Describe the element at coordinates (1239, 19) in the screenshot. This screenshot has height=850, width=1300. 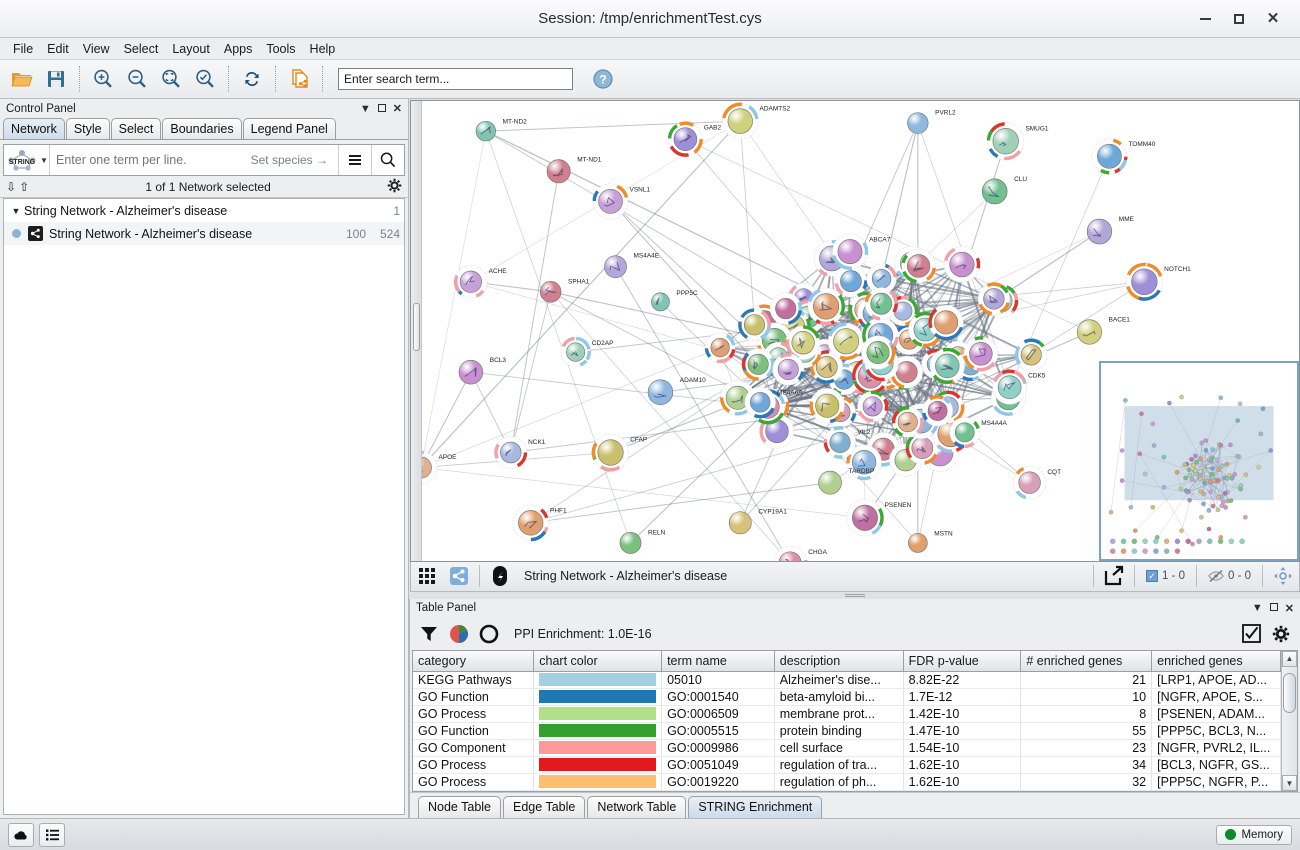
I see `maximize-button` at that location.